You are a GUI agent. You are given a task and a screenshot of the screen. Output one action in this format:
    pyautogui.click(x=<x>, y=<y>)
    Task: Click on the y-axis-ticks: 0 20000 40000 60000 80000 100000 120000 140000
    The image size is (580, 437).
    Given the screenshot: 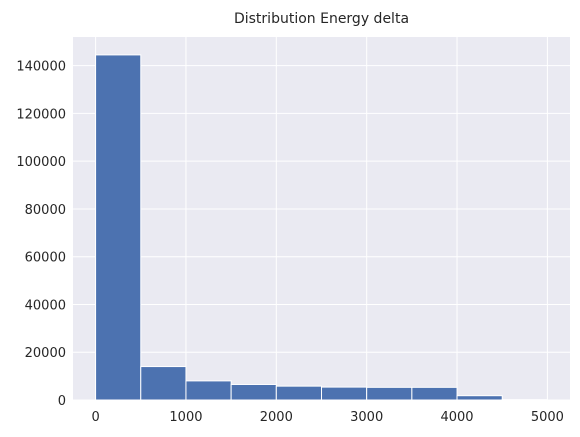 What is the action you would take?
    pyautogui.click(x=41, y=234)
    